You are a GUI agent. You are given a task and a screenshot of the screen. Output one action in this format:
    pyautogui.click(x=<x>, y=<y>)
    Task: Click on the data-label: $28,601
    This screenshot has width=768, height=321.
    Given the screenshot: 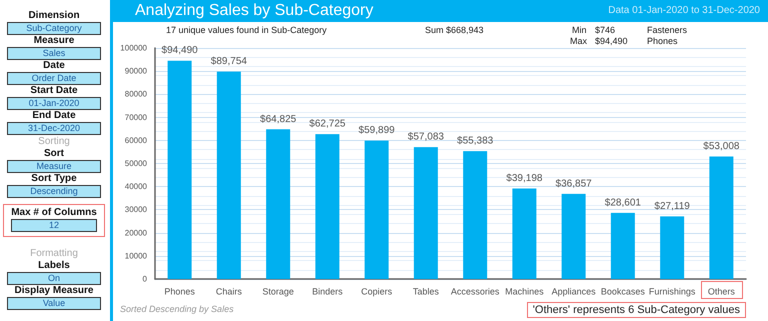 What is the action you would take?
    pyautogui.click(x=623, y=202)
    